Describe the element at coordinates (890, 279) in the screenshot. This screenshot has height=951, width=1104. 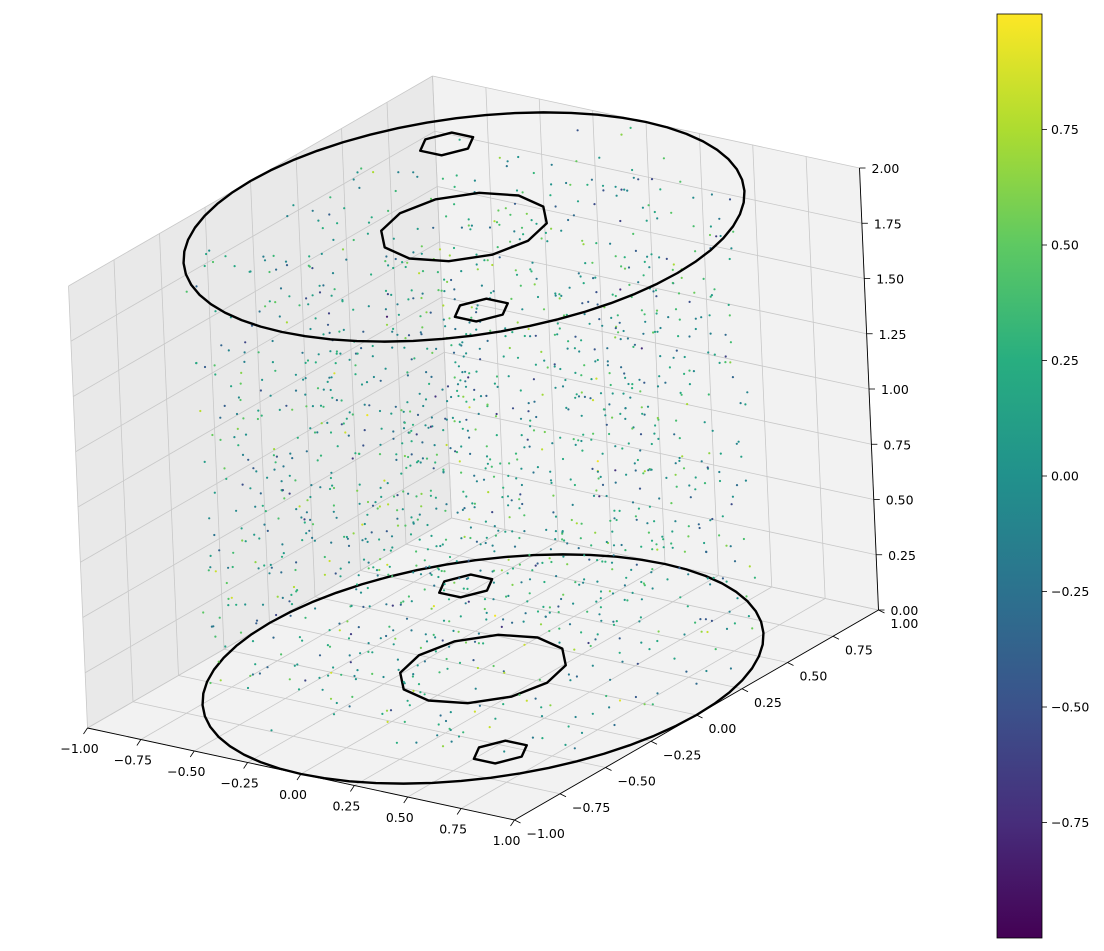
I see `z-tick-label: 1.50` at that location.